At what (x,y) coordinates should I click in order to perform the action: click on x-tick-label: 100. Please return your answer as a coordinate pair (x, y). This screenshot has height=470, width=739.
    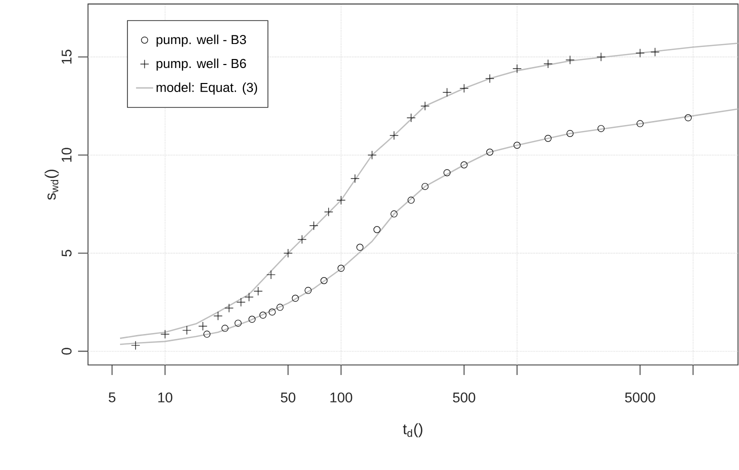
    Looking at the image, I should click on (341, 397).